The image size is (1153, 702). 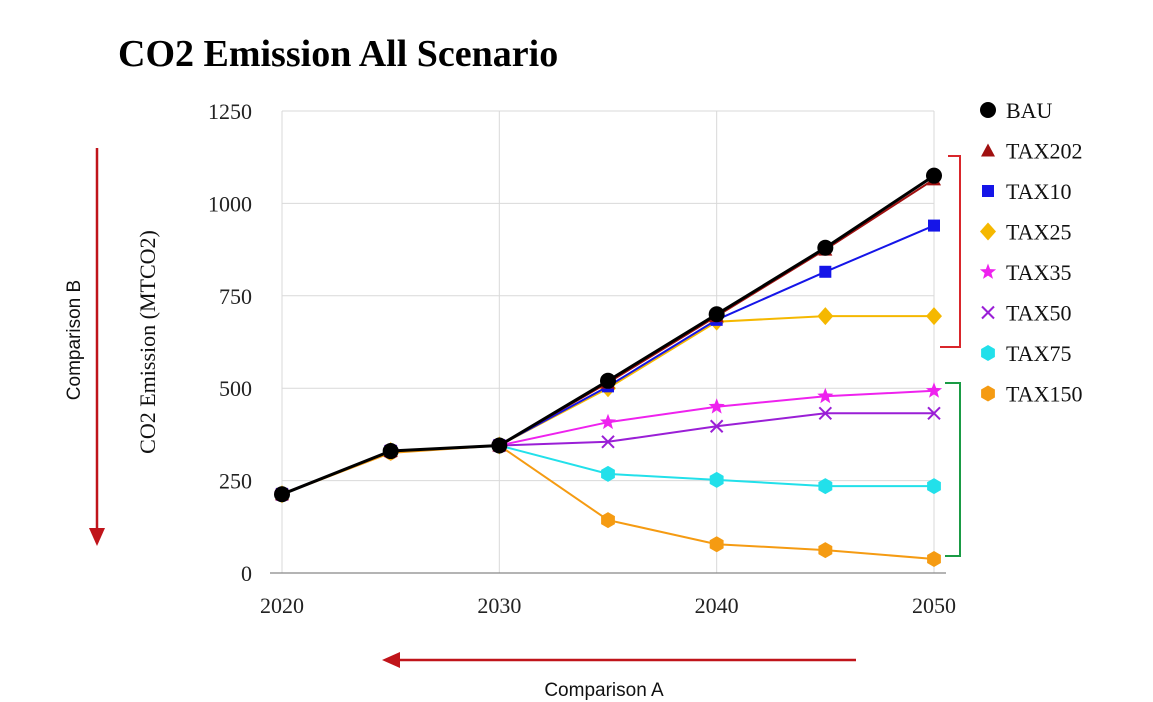 I want to click on legend-label: BAU, so click(x=1029, y=110).